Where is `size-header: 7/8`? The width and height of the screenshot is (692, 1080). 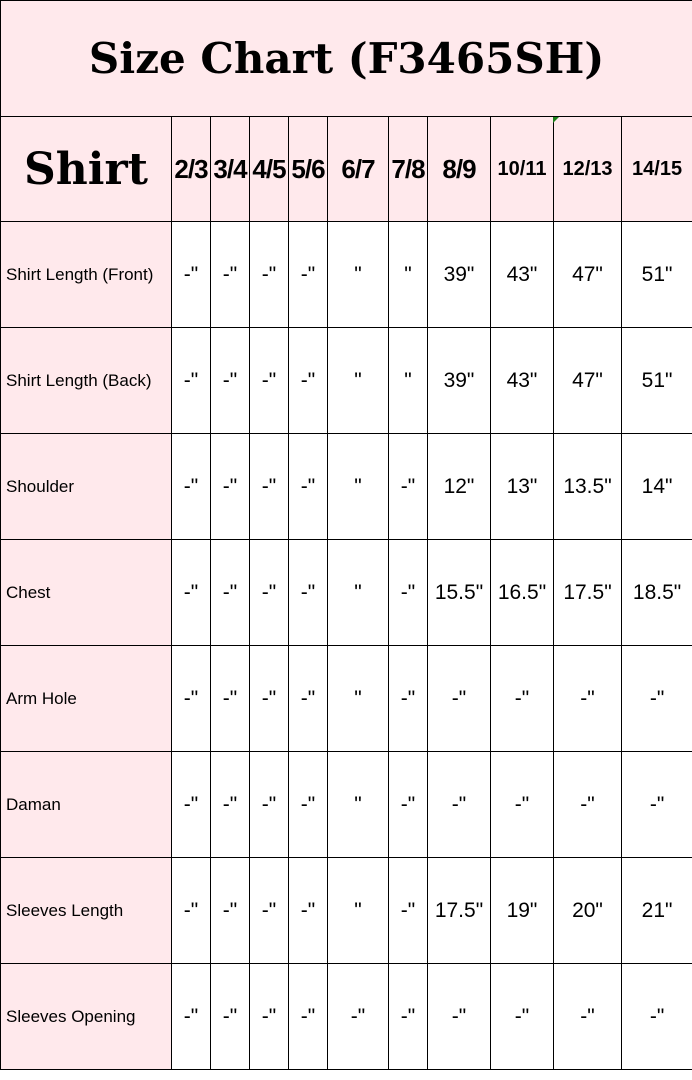 size-header: 7/8 is located at coordinates (408, 169).